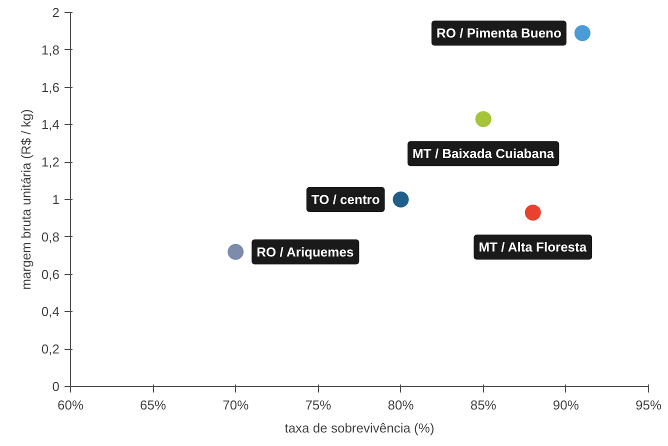 The height and width of the screenshot is (446, 668). Describe the element at coordinates (533, 247) in the screenshot. I see `annotation: MT / Alta Floresta` at that location.